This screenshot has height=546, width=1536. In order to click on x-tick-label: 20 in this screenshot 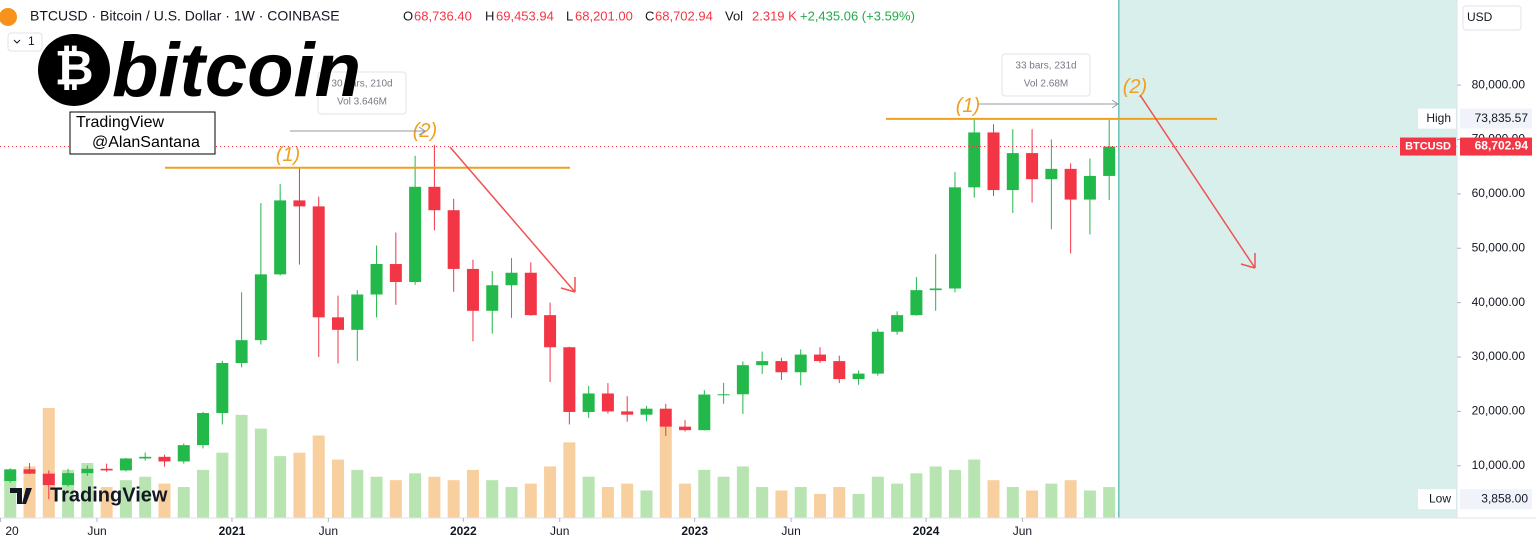, I will do `click(12, 531)`.